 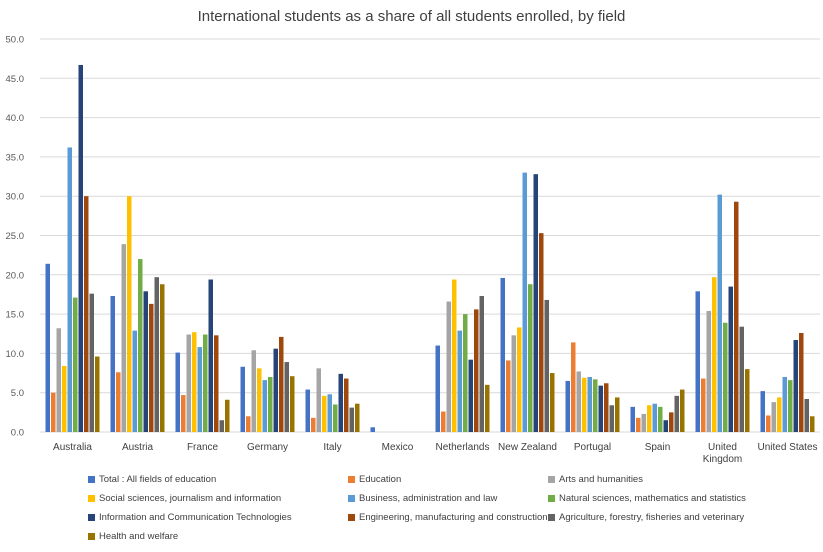 What do you see at coordinates (15, 354) in the screenshot?
I see `y-tick-label: 10.0` at bounding box center [15, 354].